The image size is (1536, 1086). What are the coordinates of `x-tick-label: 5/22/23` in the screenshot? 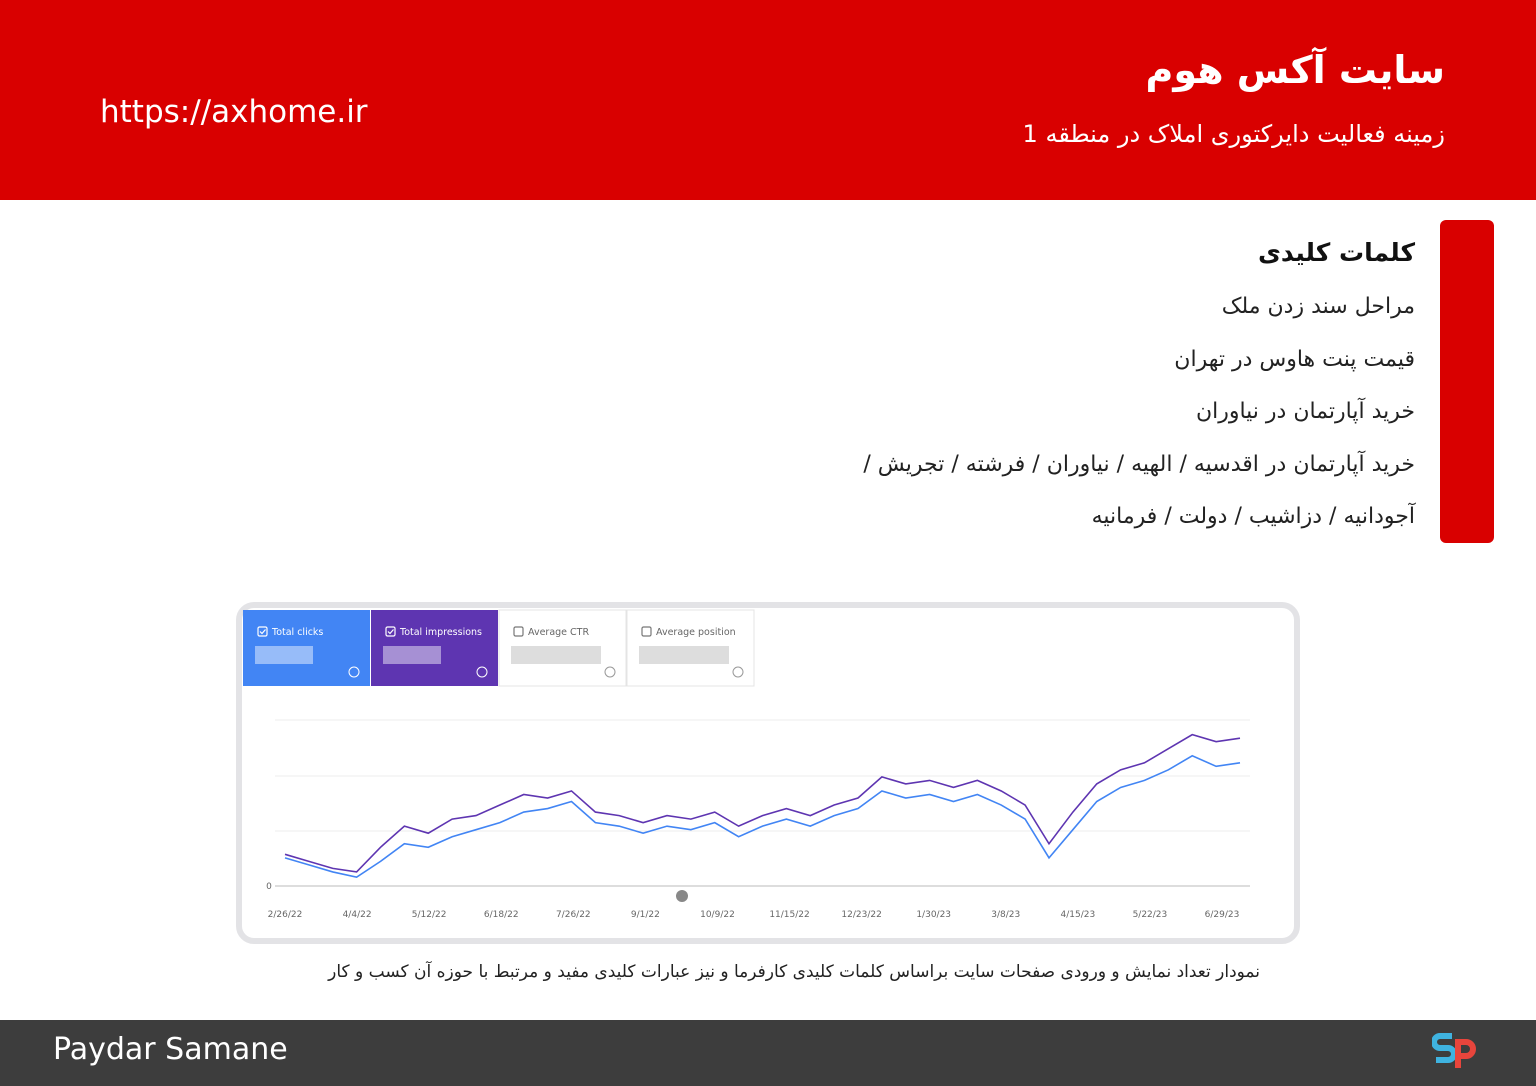 It's located at (1150, 915).